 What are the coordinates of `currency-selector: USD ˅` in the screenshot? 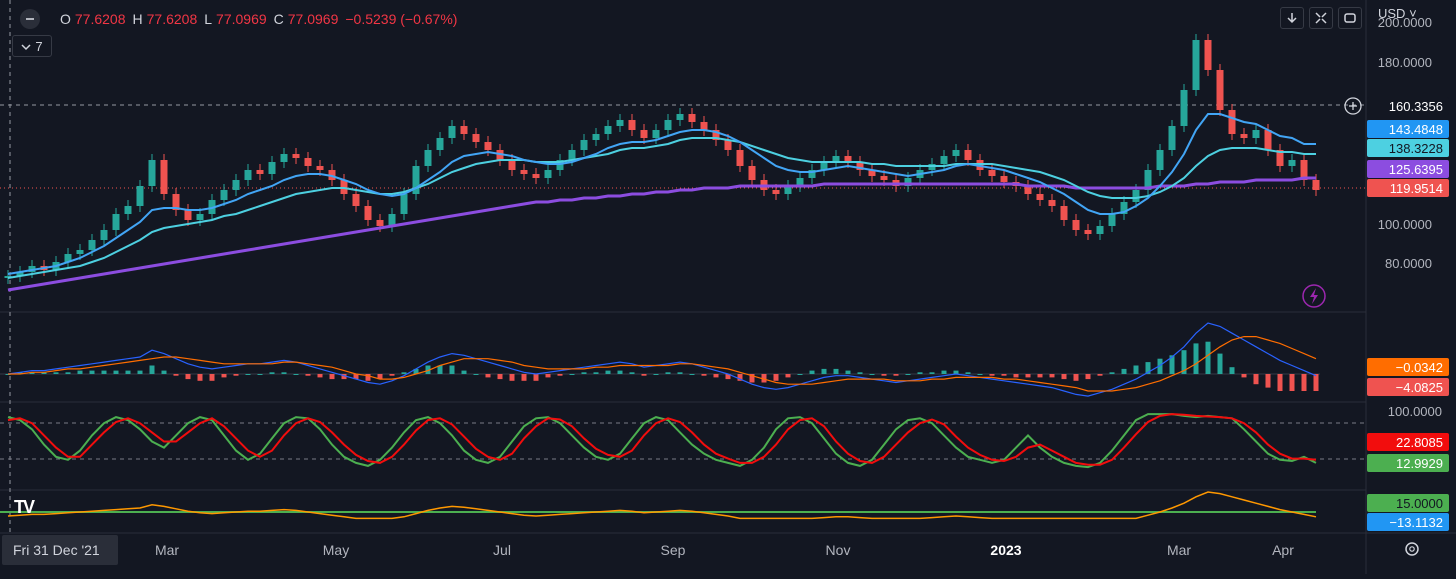 It's located at (1397, 13).